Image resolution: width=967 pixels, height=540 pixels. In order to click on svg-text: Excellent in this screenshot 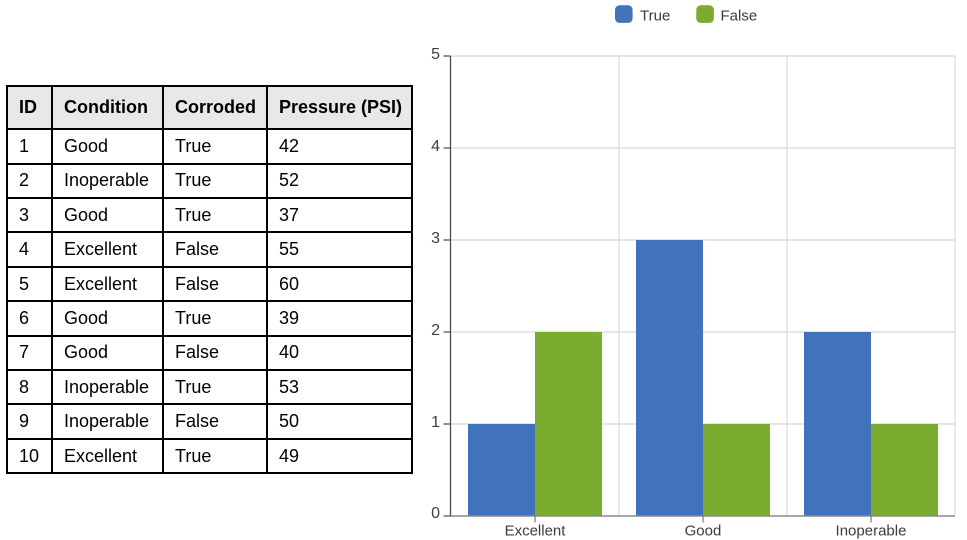, I will do `click(536, 530)`.